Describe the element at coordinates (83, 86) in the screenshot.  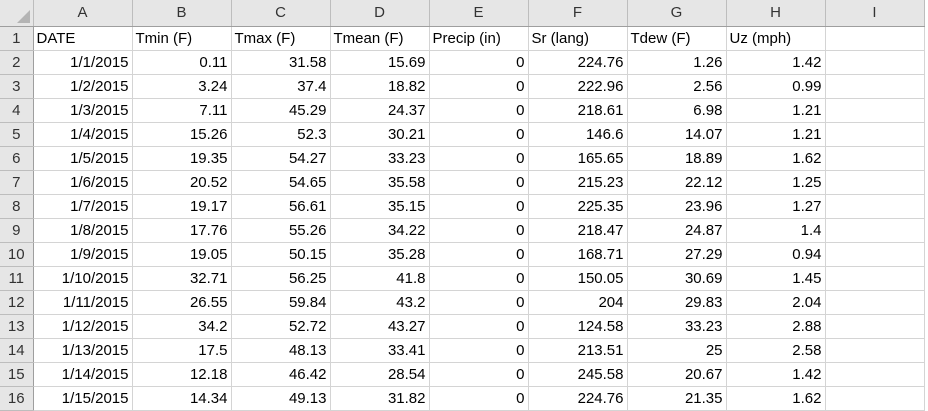
I see `cell-date: 1/2/2015` at that location.